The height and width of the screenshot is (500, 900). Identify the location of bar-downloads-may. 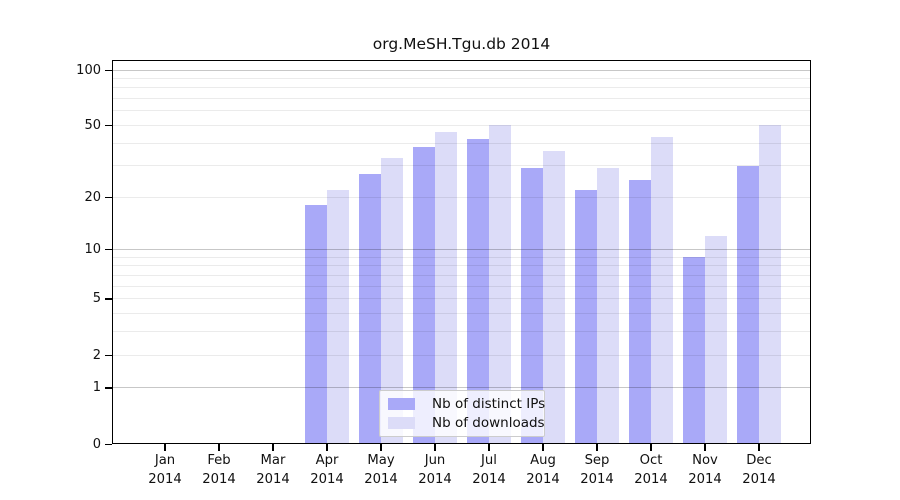
(392, 301).